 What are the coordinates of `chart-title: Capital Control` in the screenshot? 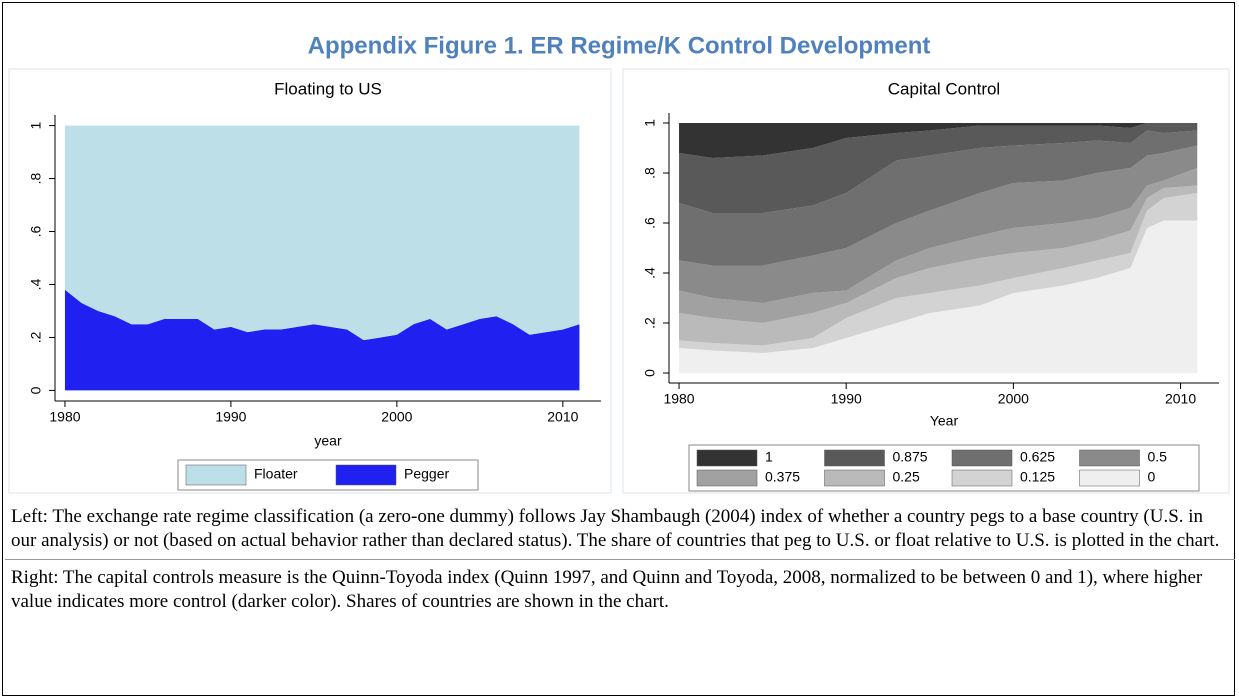 It's located at (944, 88).